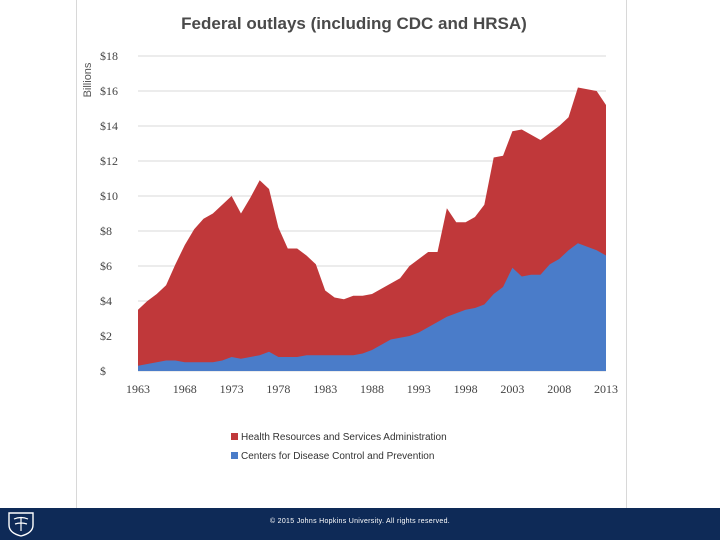 The image size is (720, 540). I want to click on x-tick-label: 1993, so click(419, 389).